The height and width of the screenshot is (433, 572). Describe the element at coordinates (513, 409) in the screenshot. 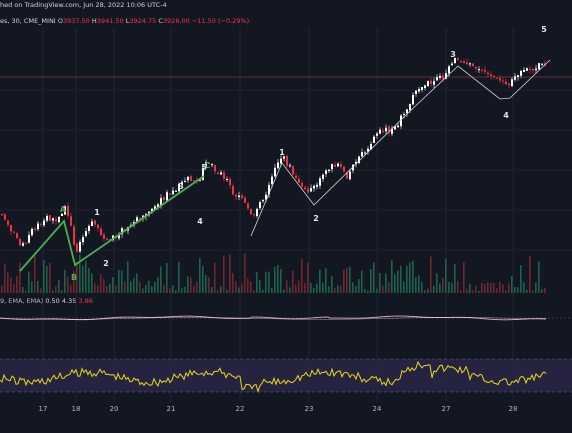

I see `x-tick-label: 28` at that location.